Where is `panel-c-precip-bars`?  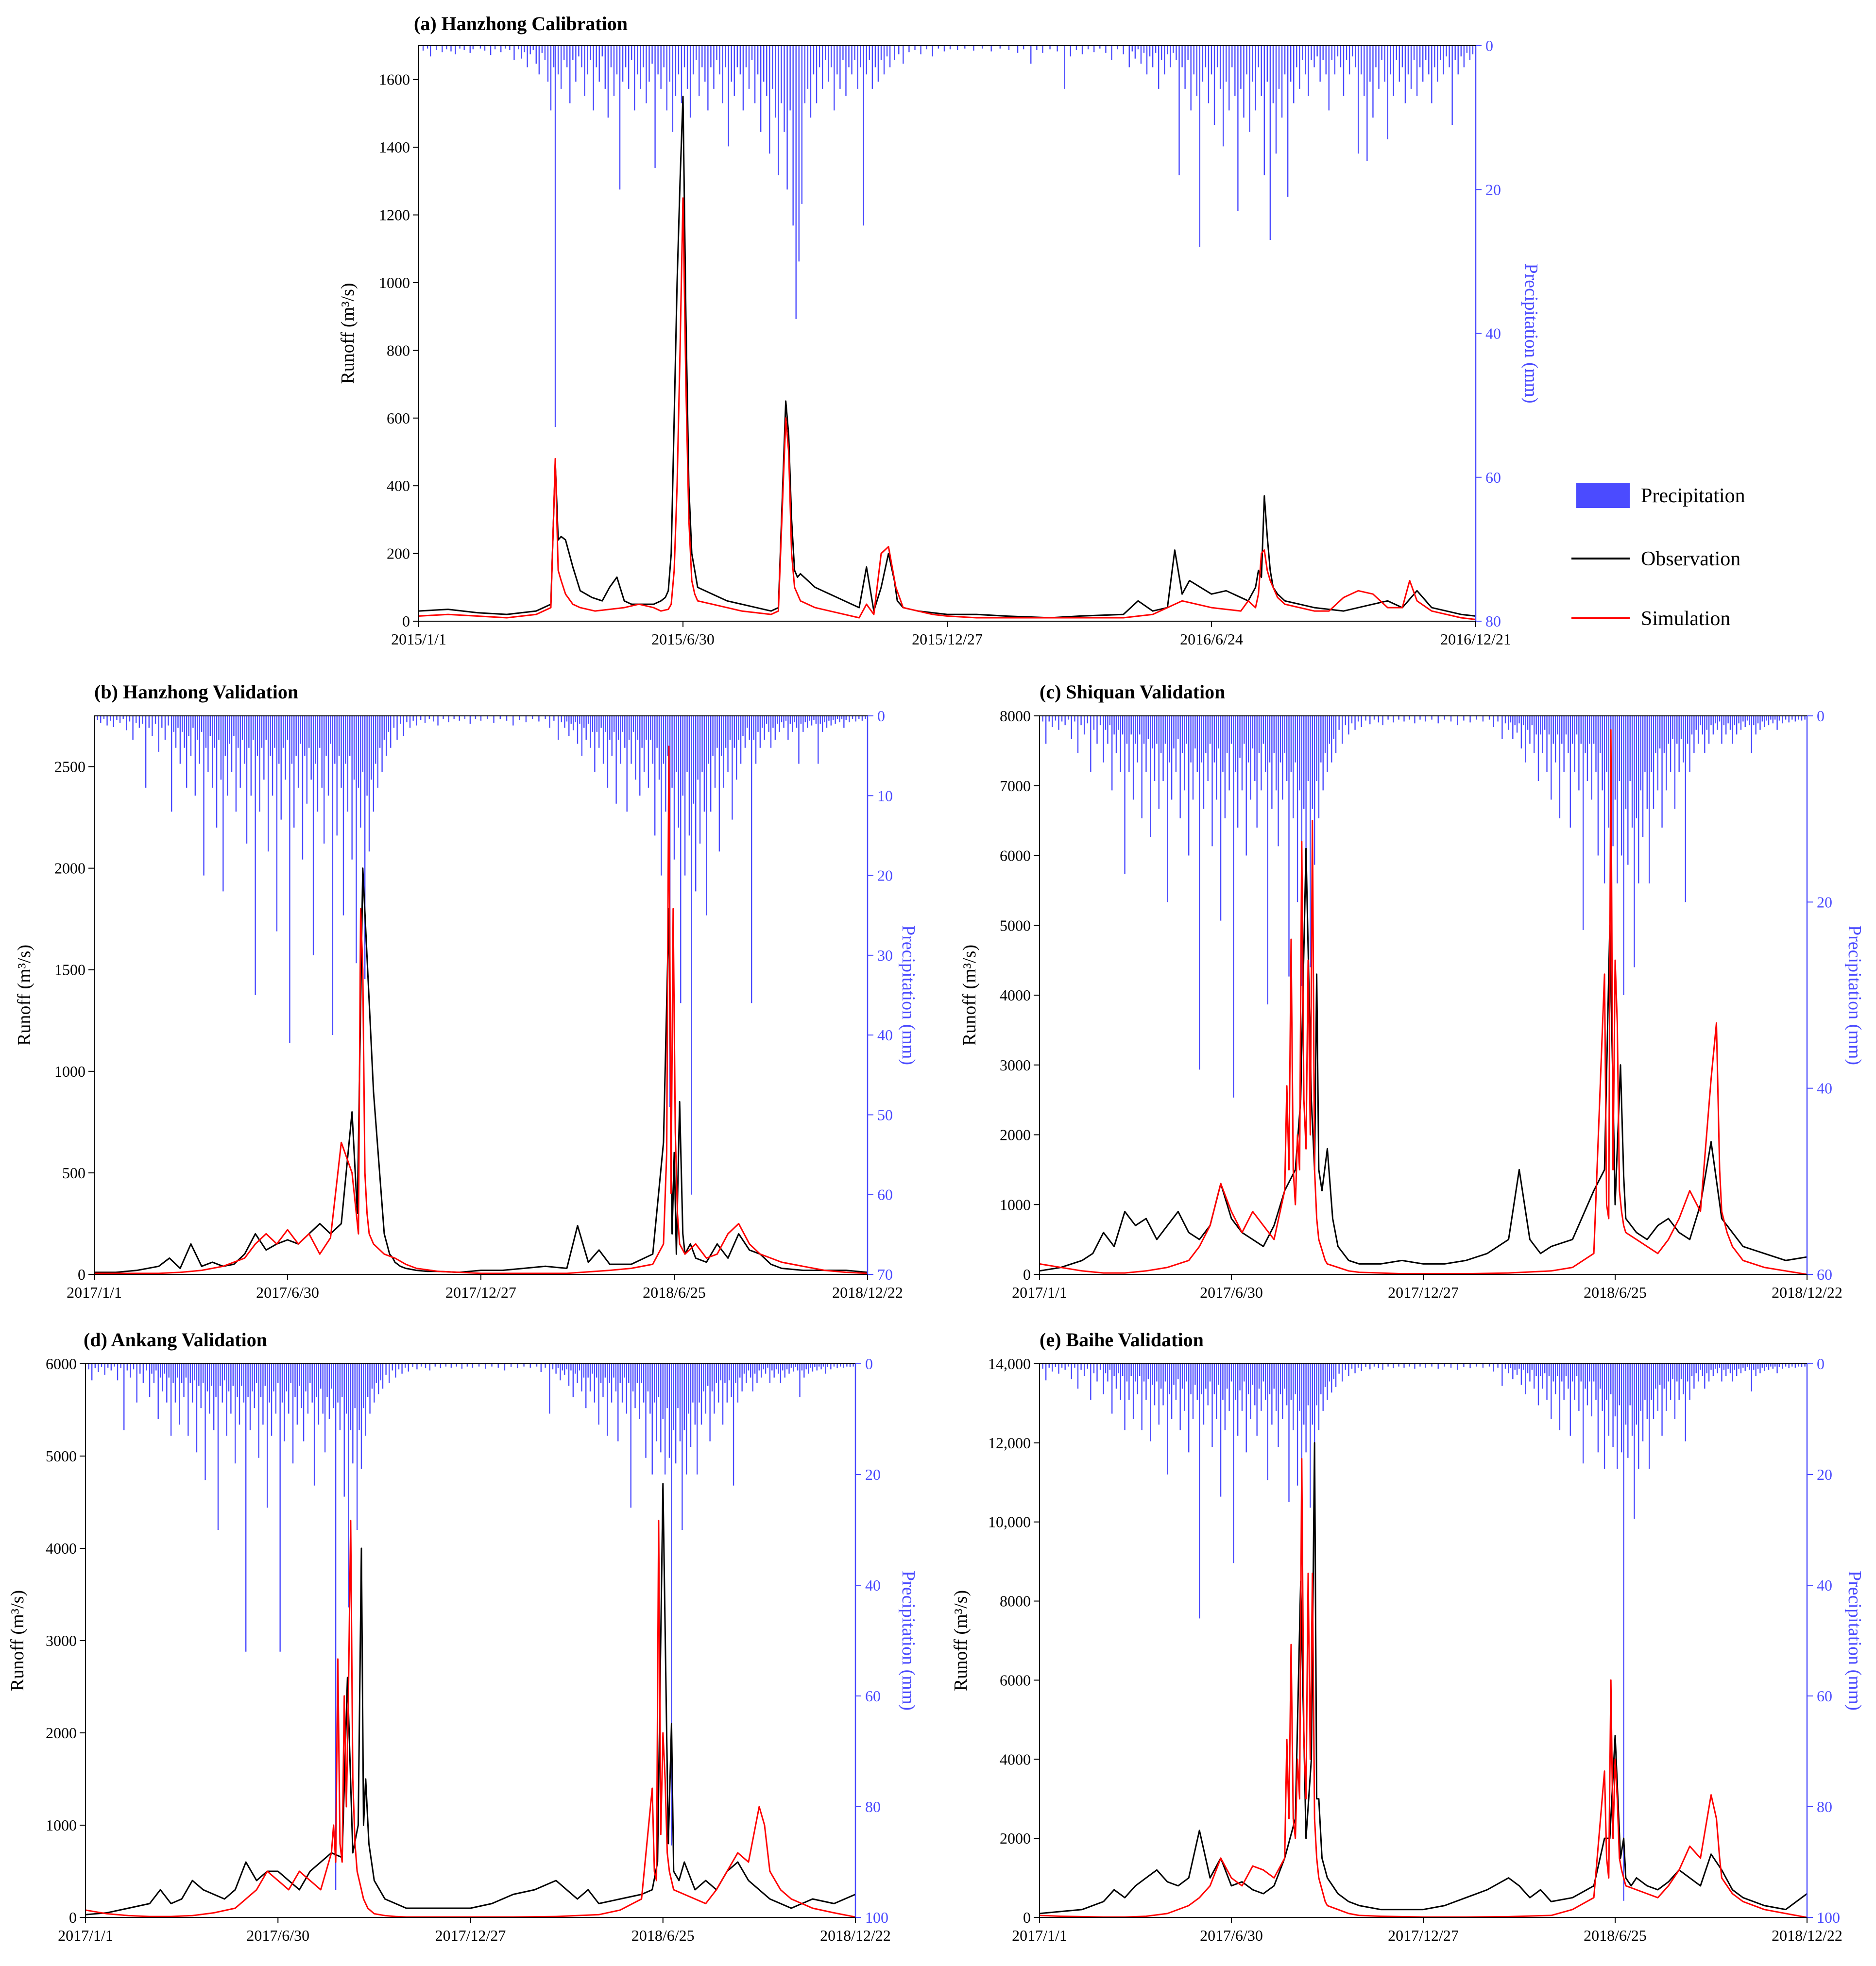 panel-c-precip-bars is located at coordinates (1424, 907).